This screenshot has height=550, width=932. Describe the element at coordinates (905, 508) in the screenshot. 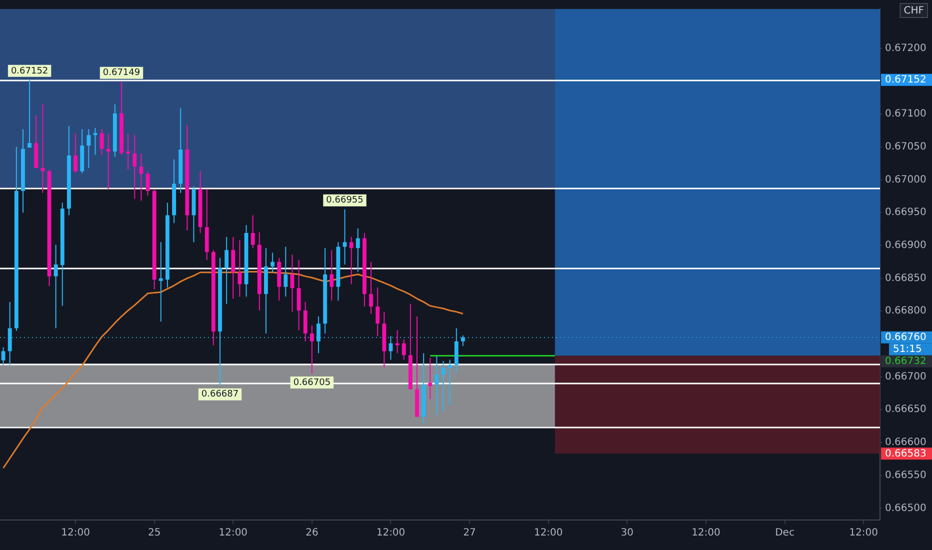

I see `y-tick-label: 0.66500` at that location.